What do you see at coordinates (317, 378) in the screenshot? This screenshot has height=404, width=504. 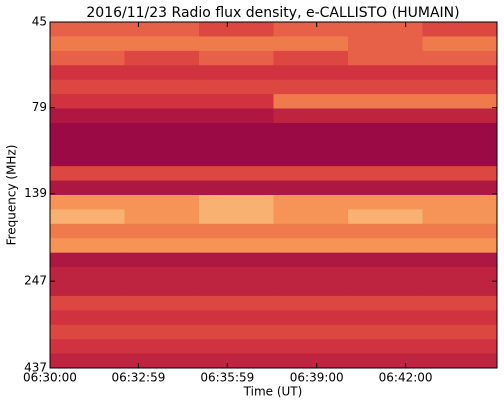 I see `x-tick-label: 06:39:00` at bounding box center [317, 378].